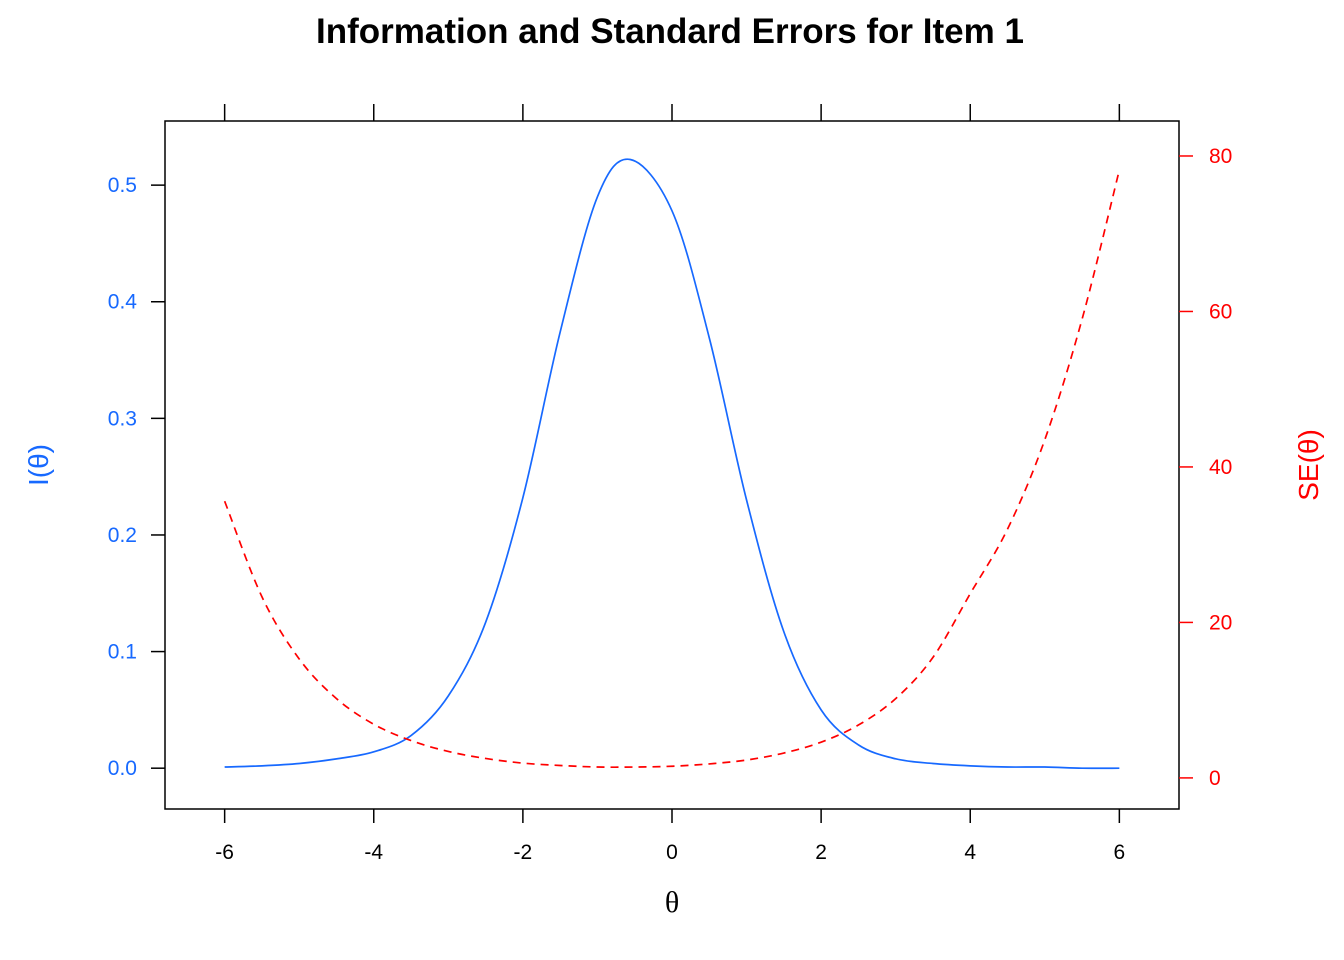  What do you see at coordinates (1120, 852) in the screenshot?
I see `x-tick-label: 6` at bounding box center [1120, 852].